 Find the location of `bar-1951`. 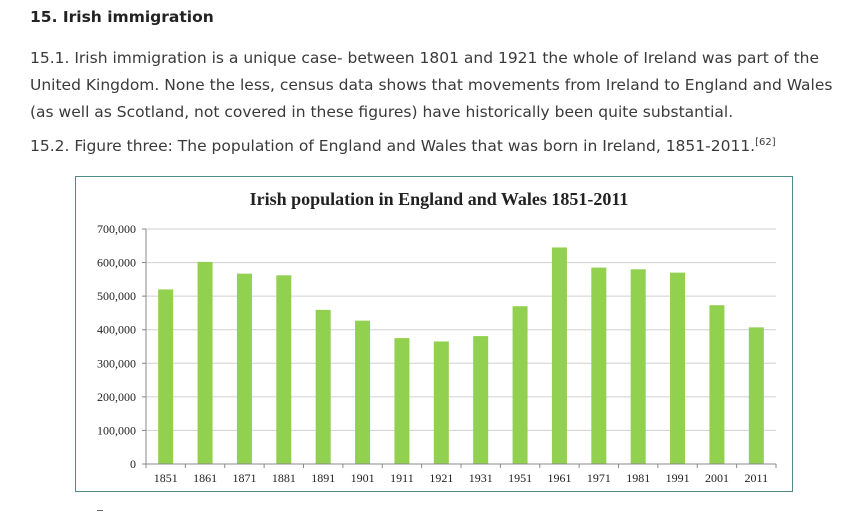

bar-1951 is located at coordinates (520, 385).